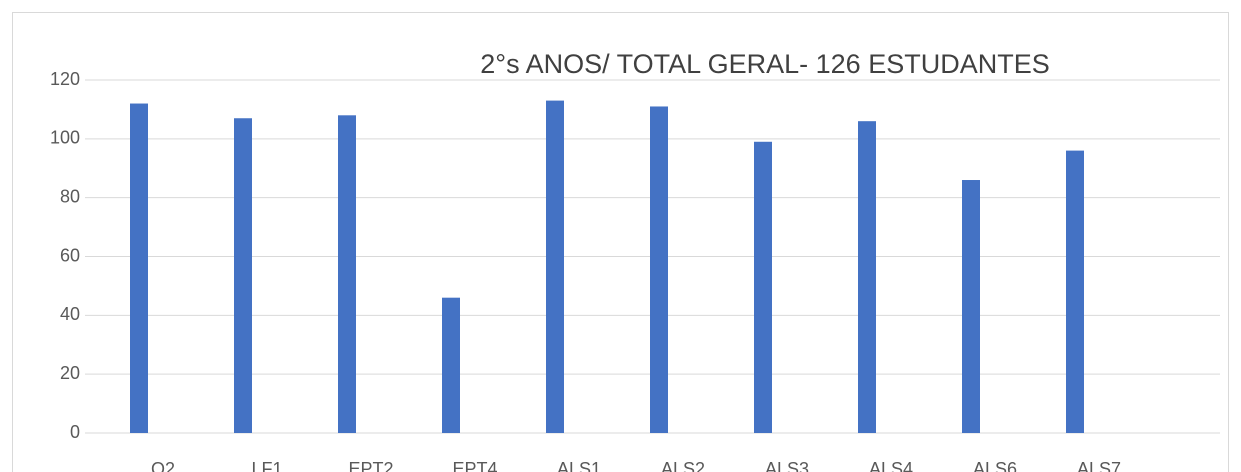 This screenshot has width=1241, height=472. Describe the element at coordinates (65, 138) in the screenshot. I see `y-tick-label: 100` at that location.